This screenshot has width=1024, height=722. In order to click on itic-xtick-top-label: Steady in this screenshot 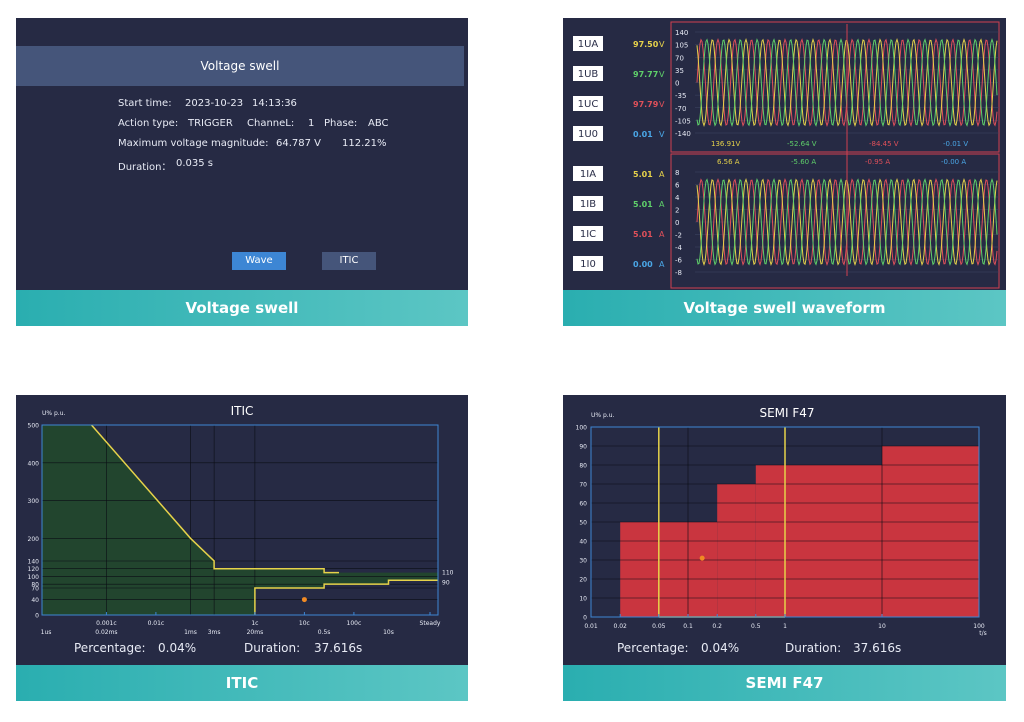, I will do `click(430, 623)`.